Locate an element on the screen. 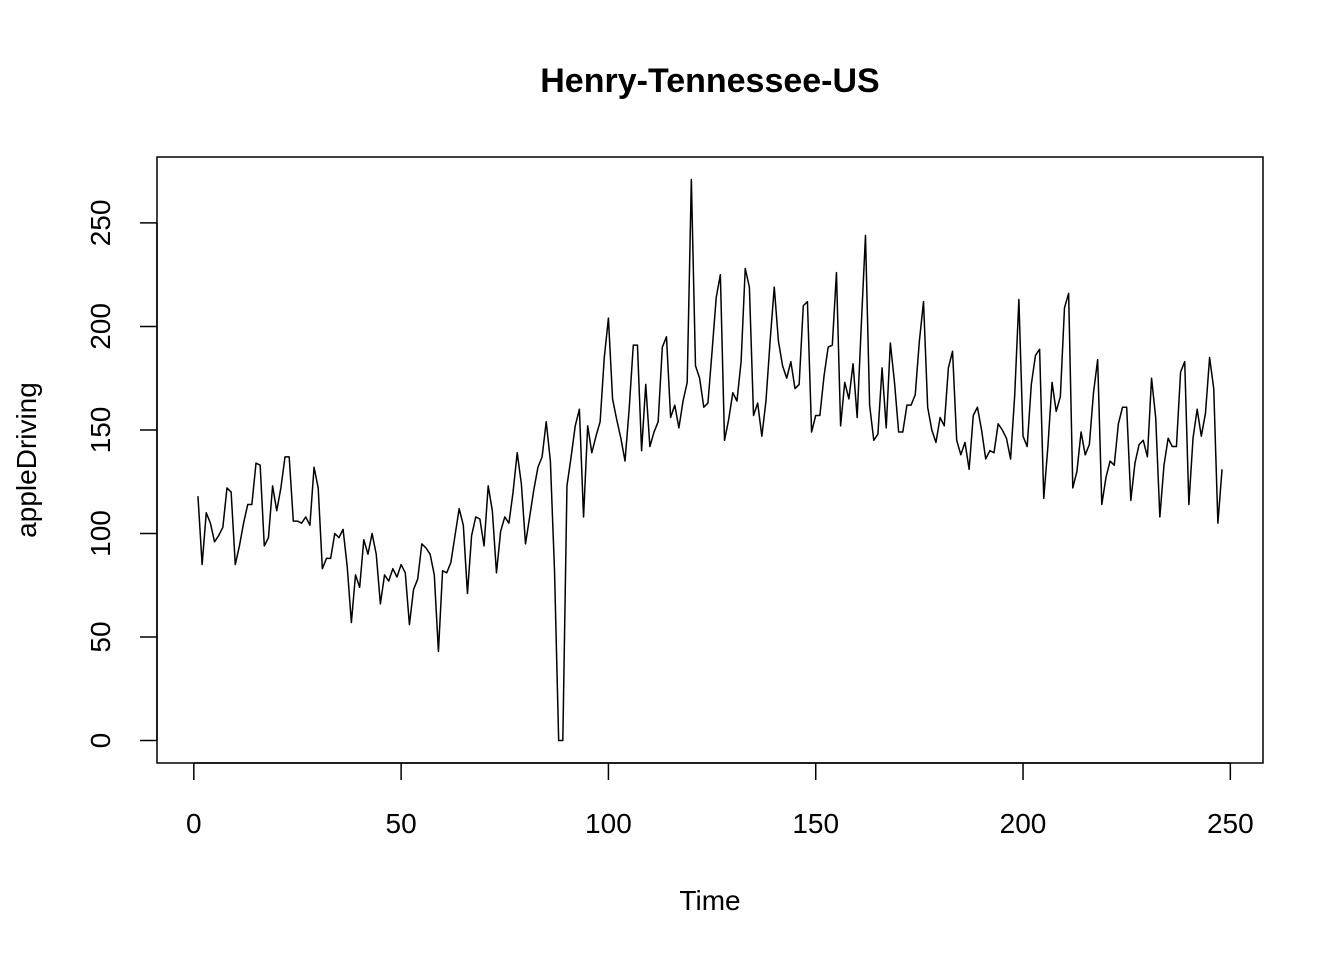 Image resolution: width=1344 pixels, height=965 pixels. x-tick-label: 0 is located at coordinates (194, 823).